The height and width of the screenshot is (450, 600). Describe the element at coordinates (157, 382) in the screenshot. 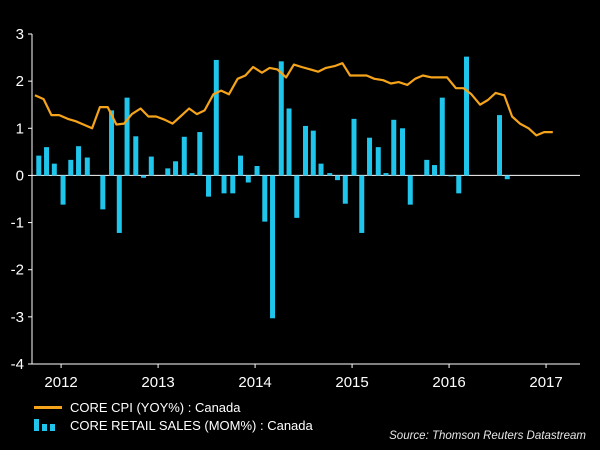

I see `x-tick-label: 2013` at that location.